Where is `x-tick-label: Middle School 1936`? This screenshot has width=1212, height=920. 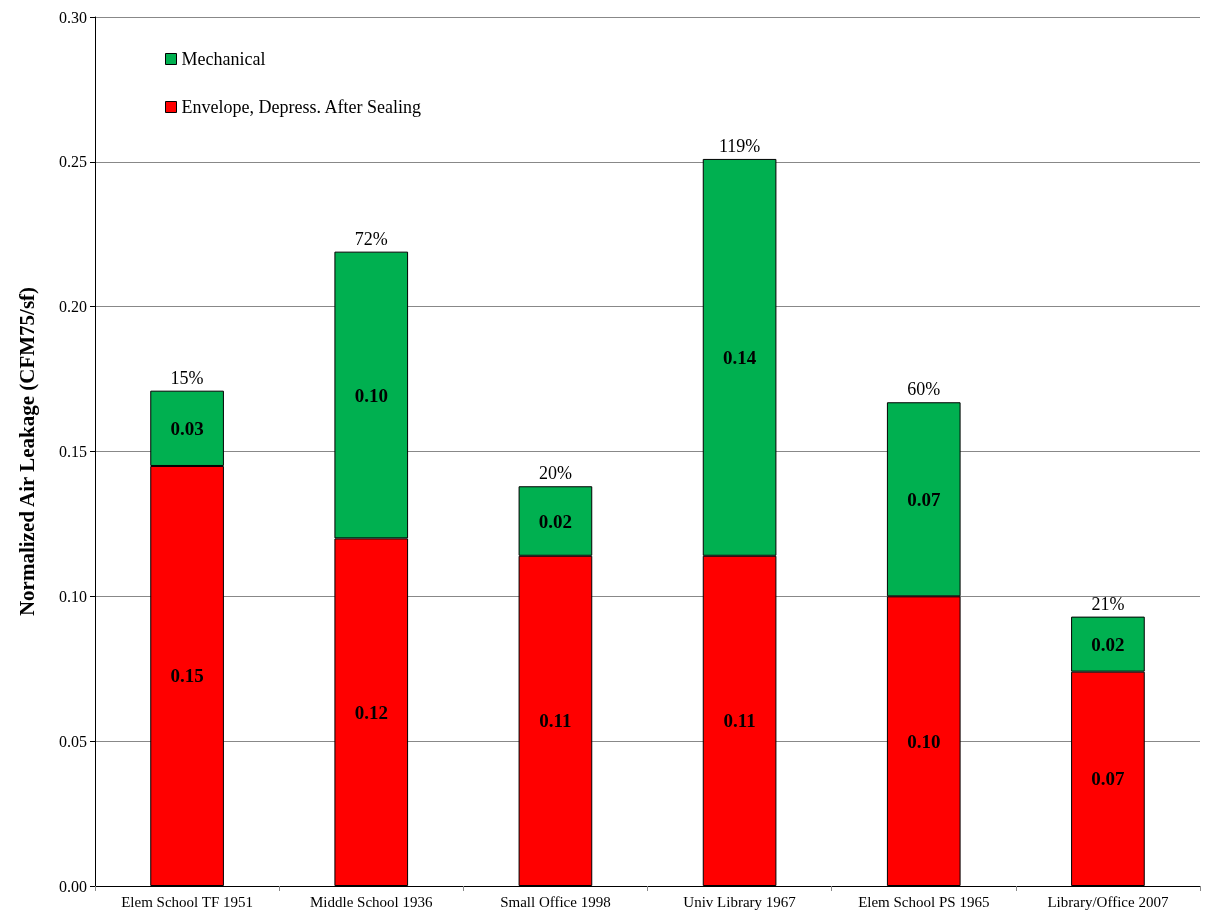
x-tick-label: Middle School 1936 is located at coordinates (371, 901).